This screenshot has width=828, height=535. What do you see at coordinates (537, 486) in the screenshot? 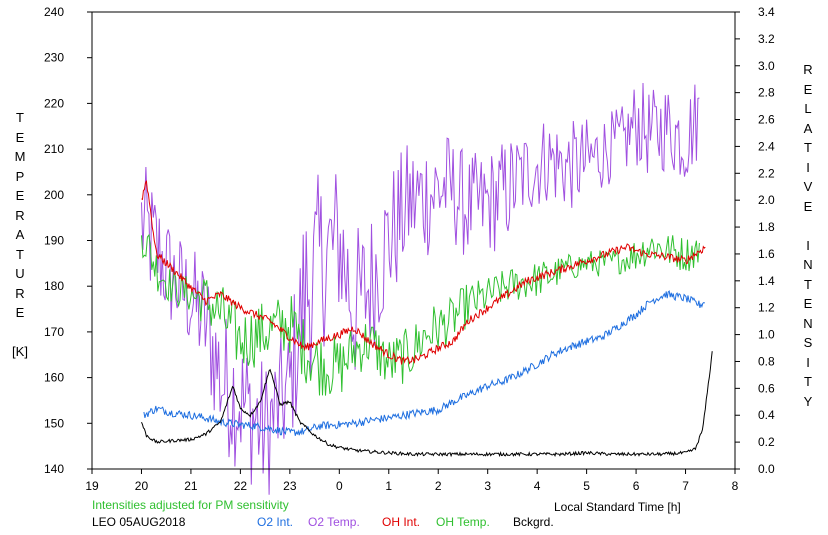
I see `x-tick-label: 4` at bounding box center [537, 486].